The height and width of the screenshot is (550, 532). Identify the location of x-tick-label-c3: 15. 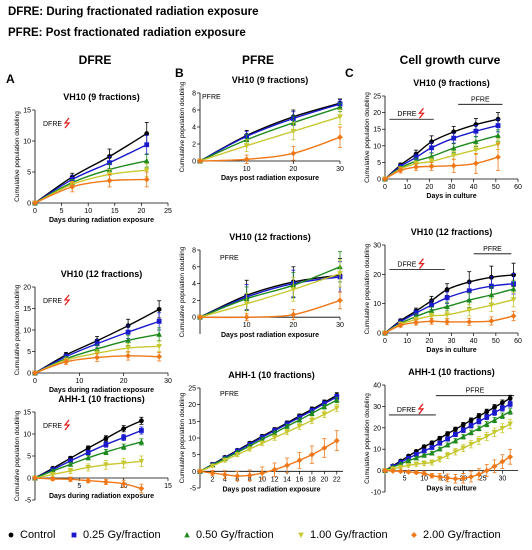
(444, 479).